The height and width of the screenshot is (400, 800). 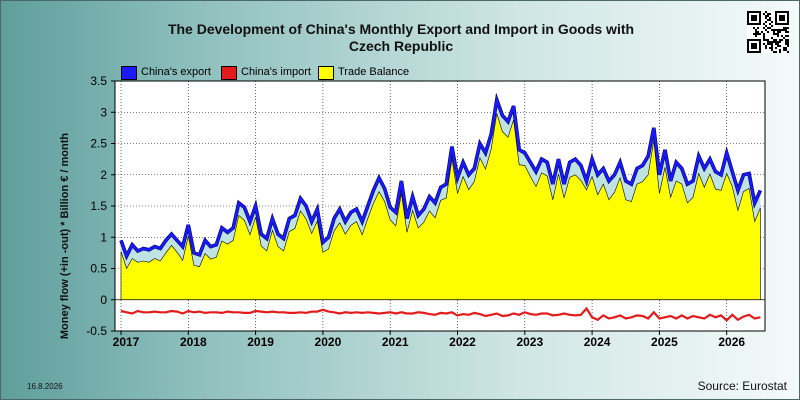 I want to click on qr-code-icon, so click(x=768, y=32).